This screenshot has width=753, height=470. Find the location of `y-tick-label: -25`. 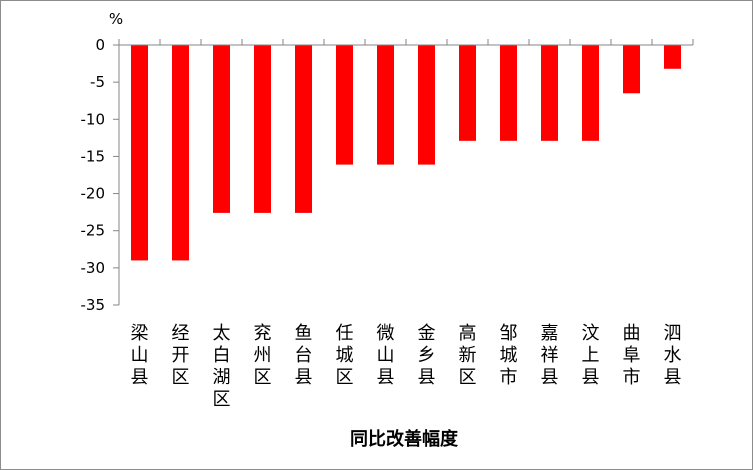

y-tick-label: -25 is located at coordinates (93, 231).